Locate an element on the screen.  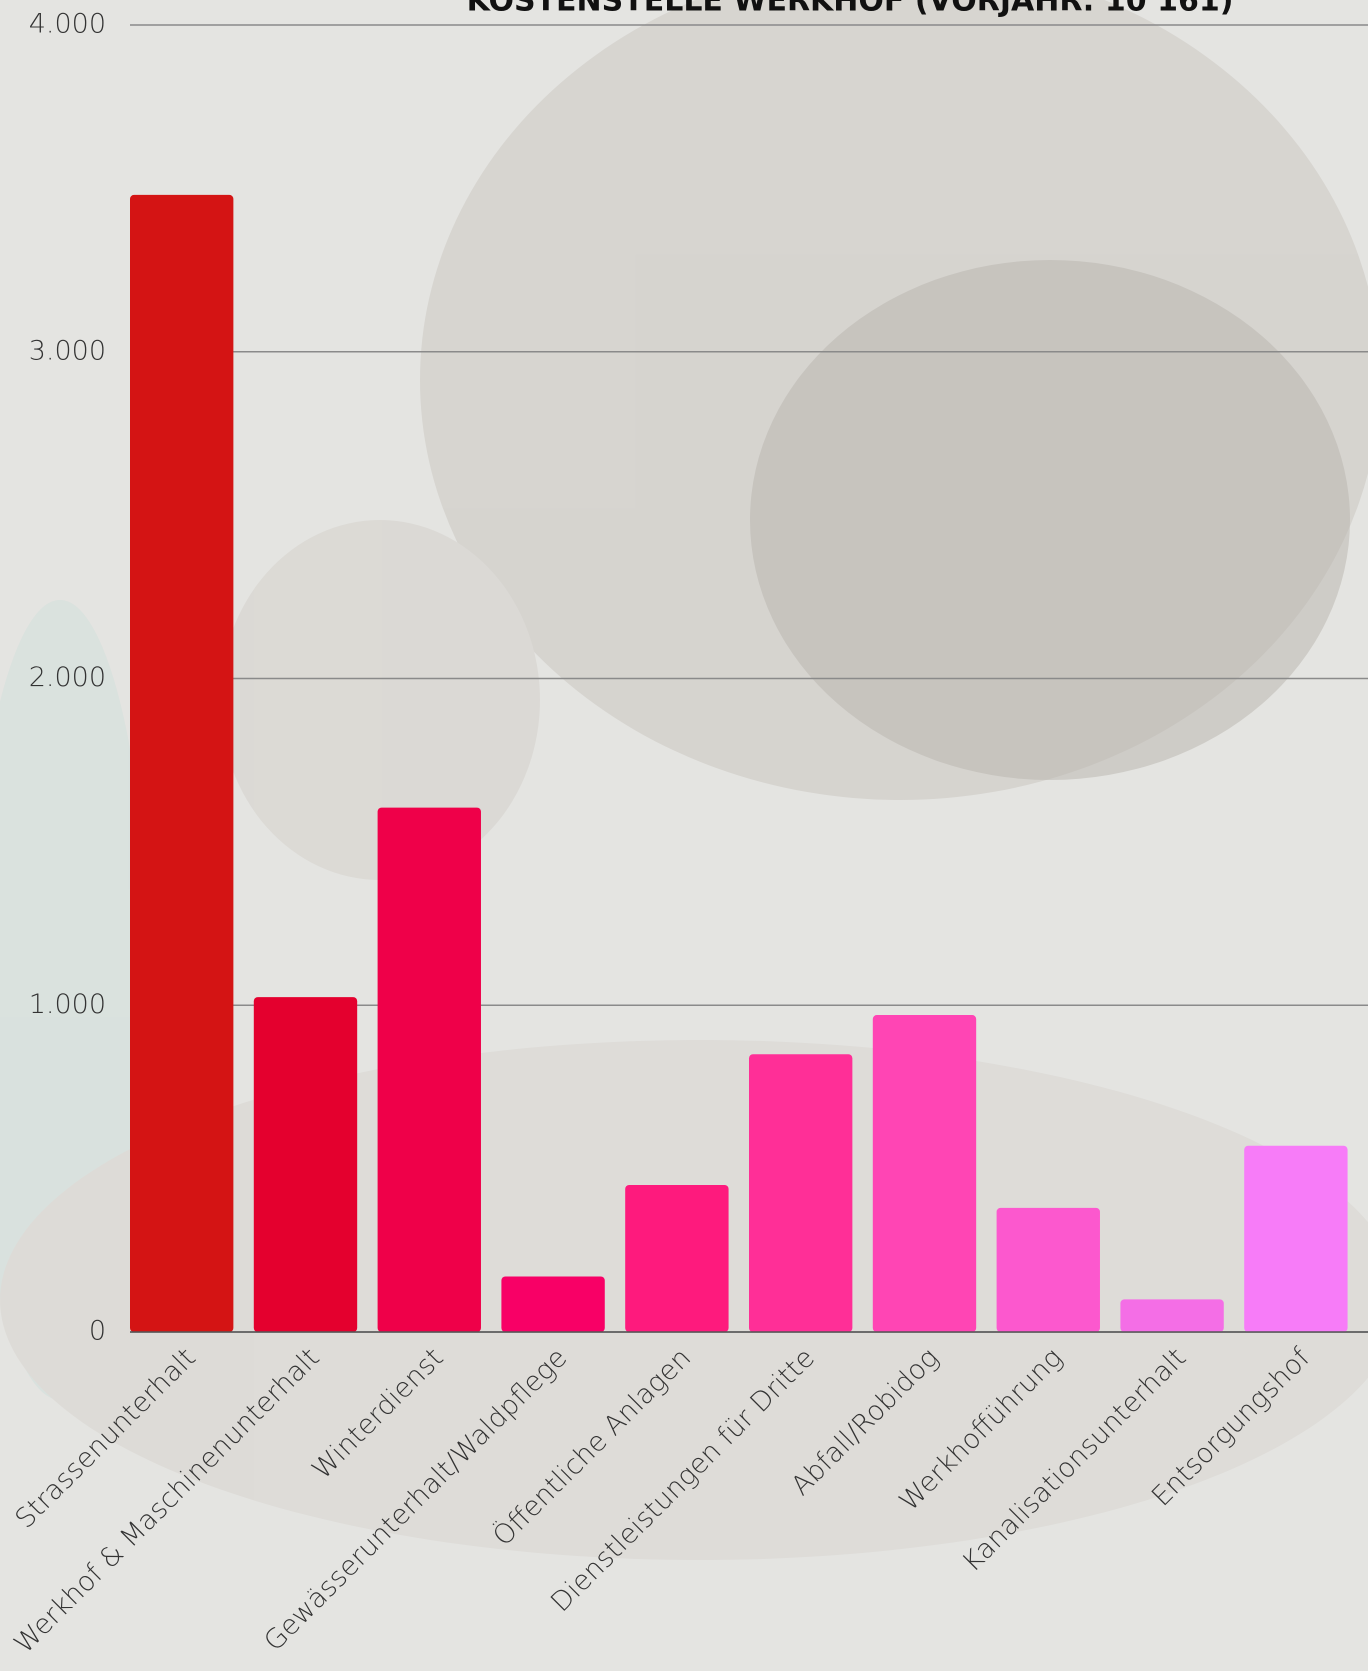
y-tick-label: 2.000 is located at coordinates (67, 677).